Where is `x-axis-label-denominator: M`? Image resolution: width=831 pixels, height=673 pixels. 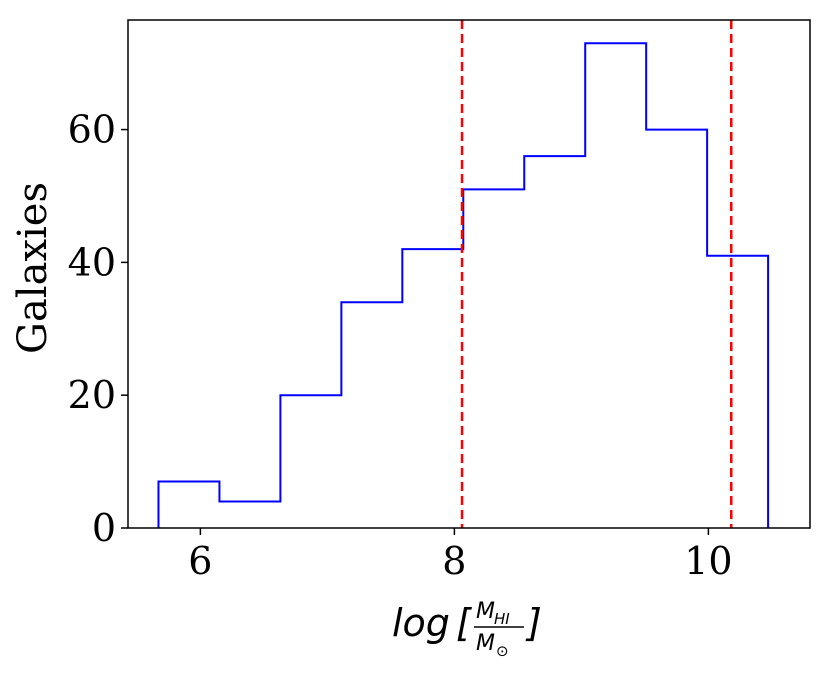 x-axis-label-denominator: M is located at coordinates (485, 643).